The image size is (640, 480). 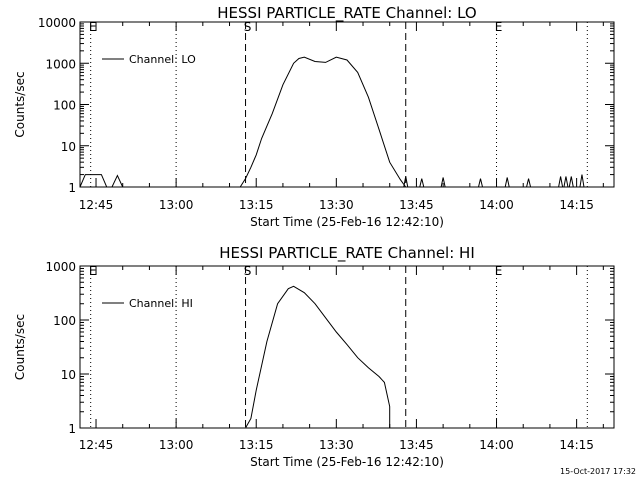 What do you see at coordinates (598, 471) in the screenshot?
I see `footer-timestamp: 15-Oct-2017 17:32` at bounding box center [598, 471].